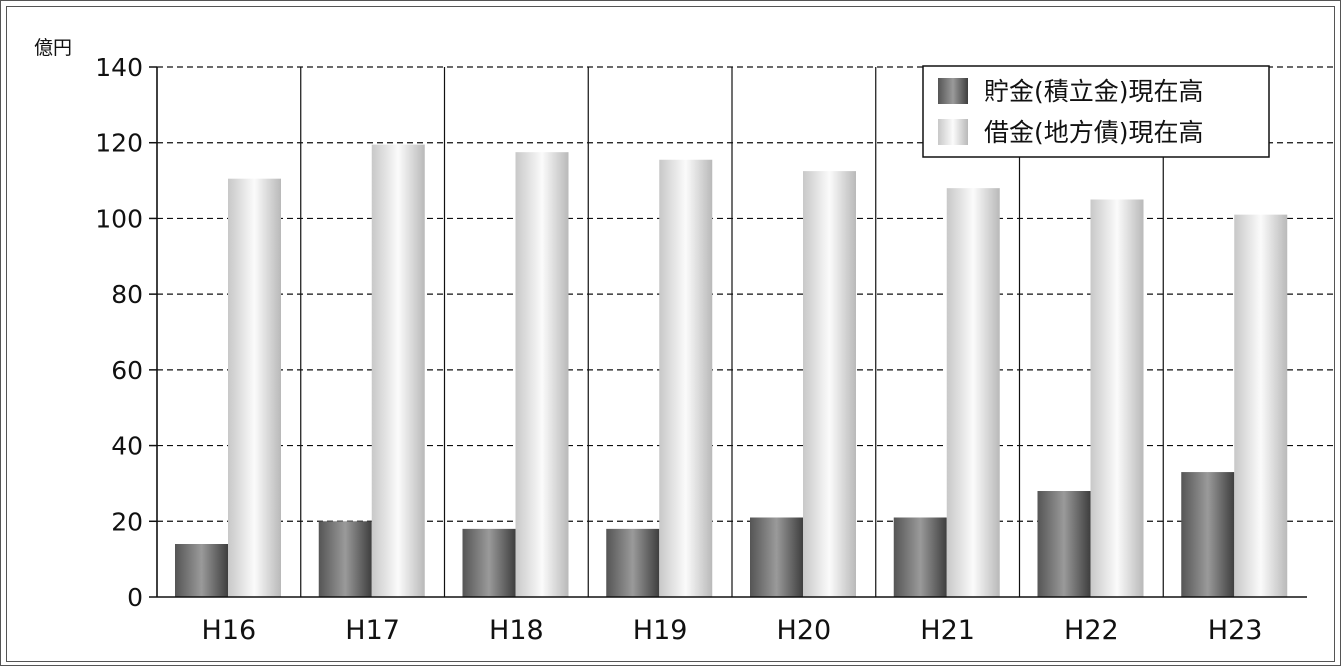 The image size is (1341, 666). Describe the element at coordinates (127, 446) in the screenshot. I see `y-tick-label: 40` at that location.